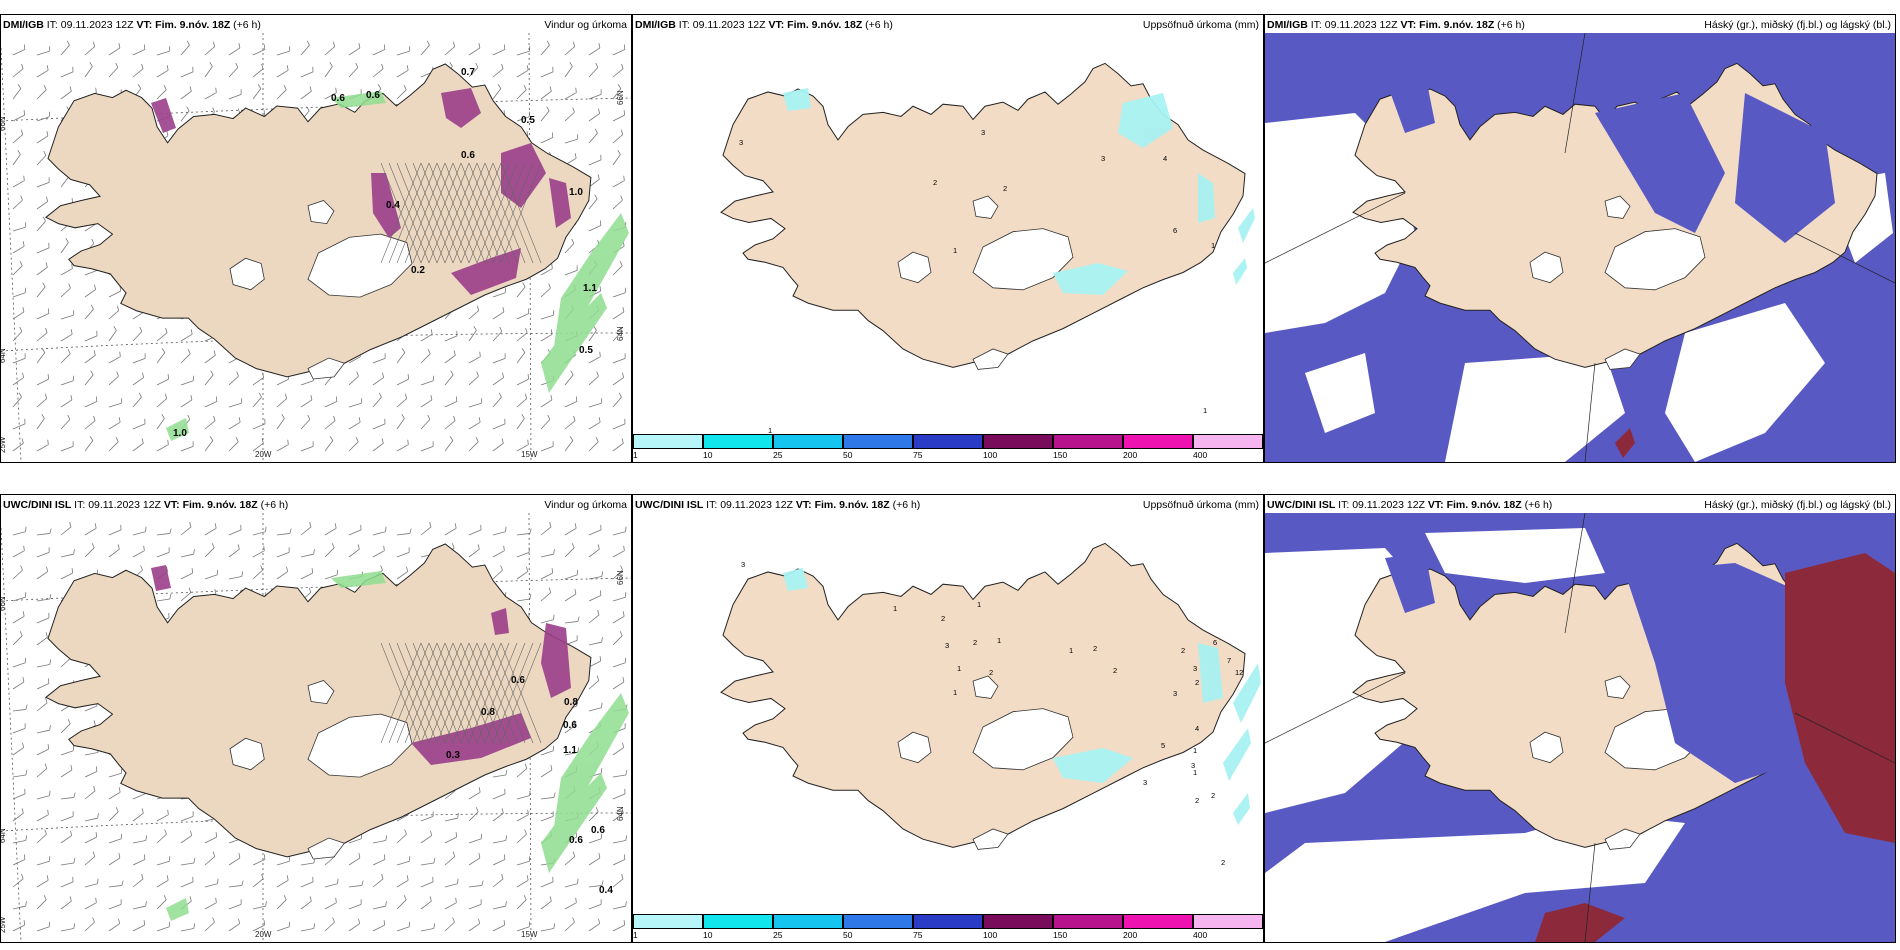  I want to click on precip-amount-label: 12, so click(1239, 672).